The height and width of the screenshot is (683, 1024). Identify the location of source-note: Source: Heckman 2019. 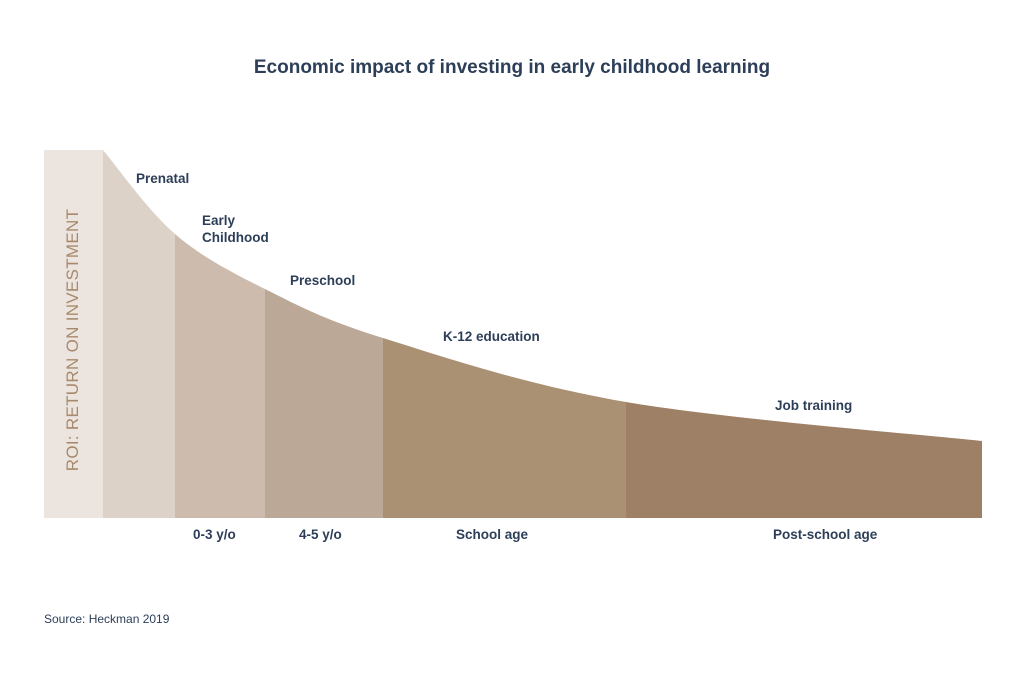
(107, 619).